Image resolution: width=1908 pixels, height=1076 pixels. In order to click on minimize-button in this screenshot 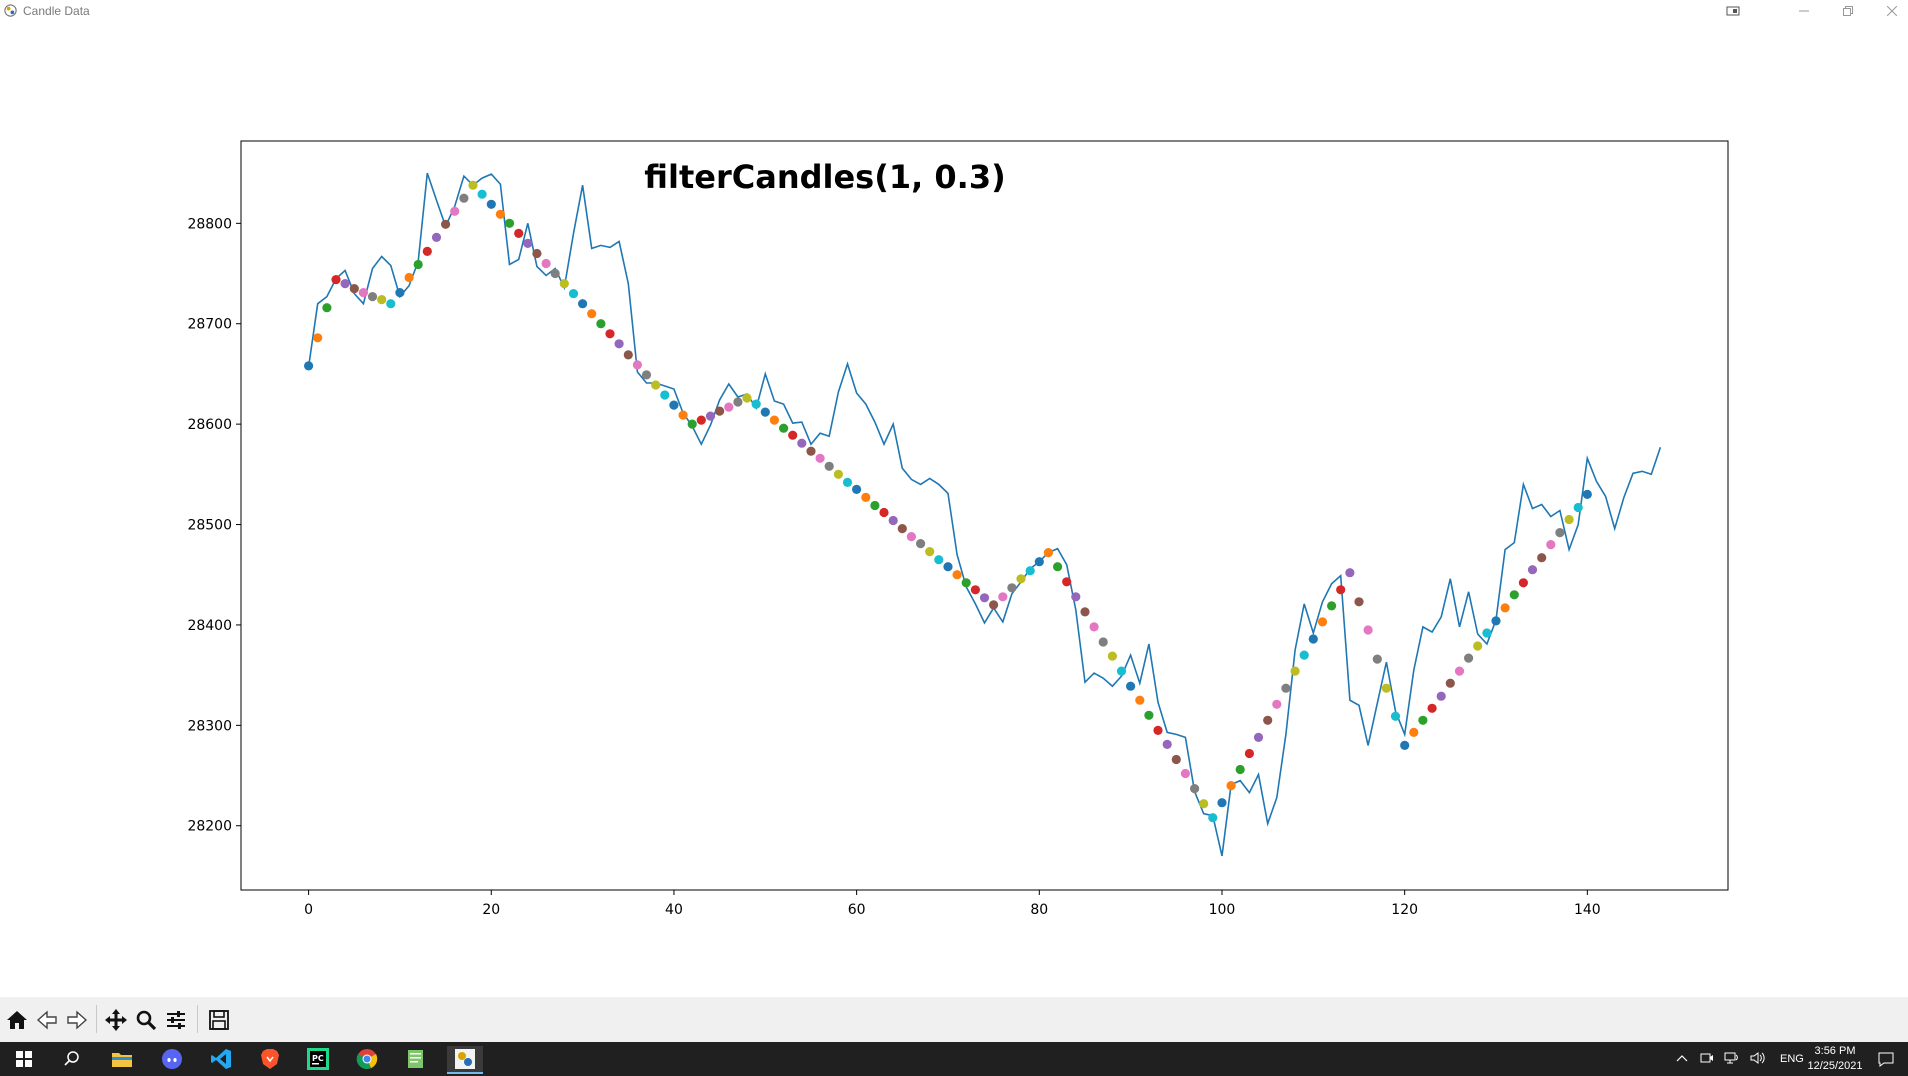, I will do `click(1804, 11)`.